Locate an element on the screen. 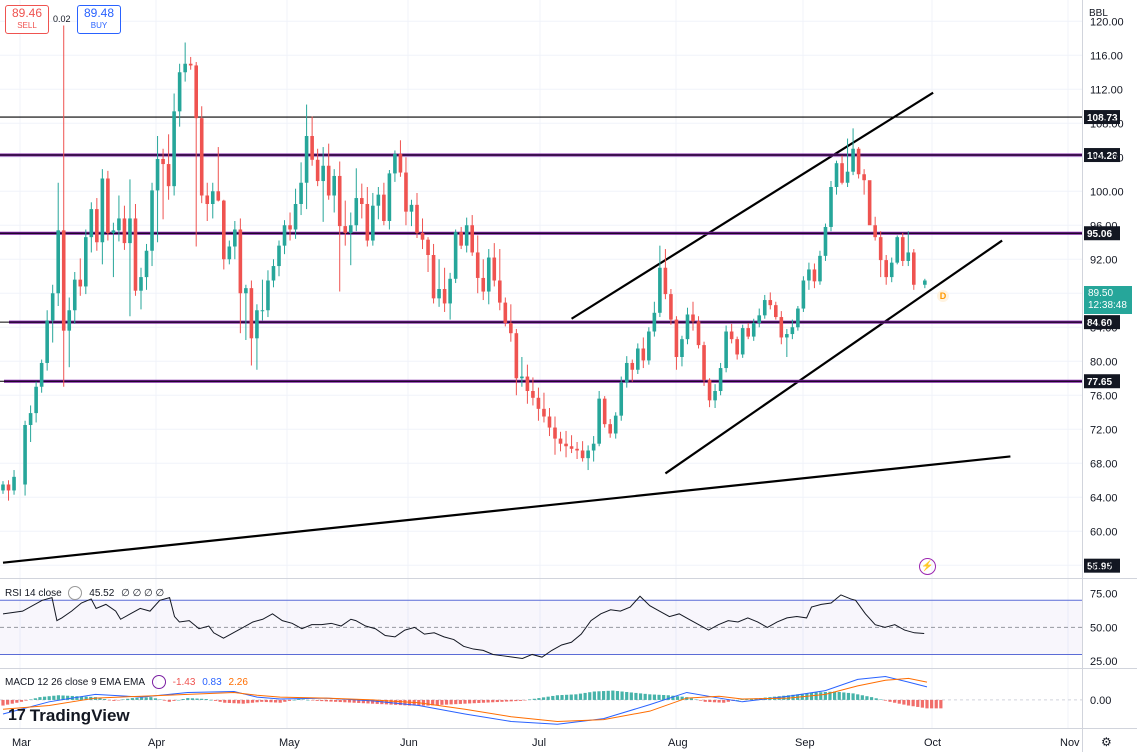 The width and height of the screenshot is (1137, 752). rsi-tick-label: 25.00 is located at coordinates (1104, 662).